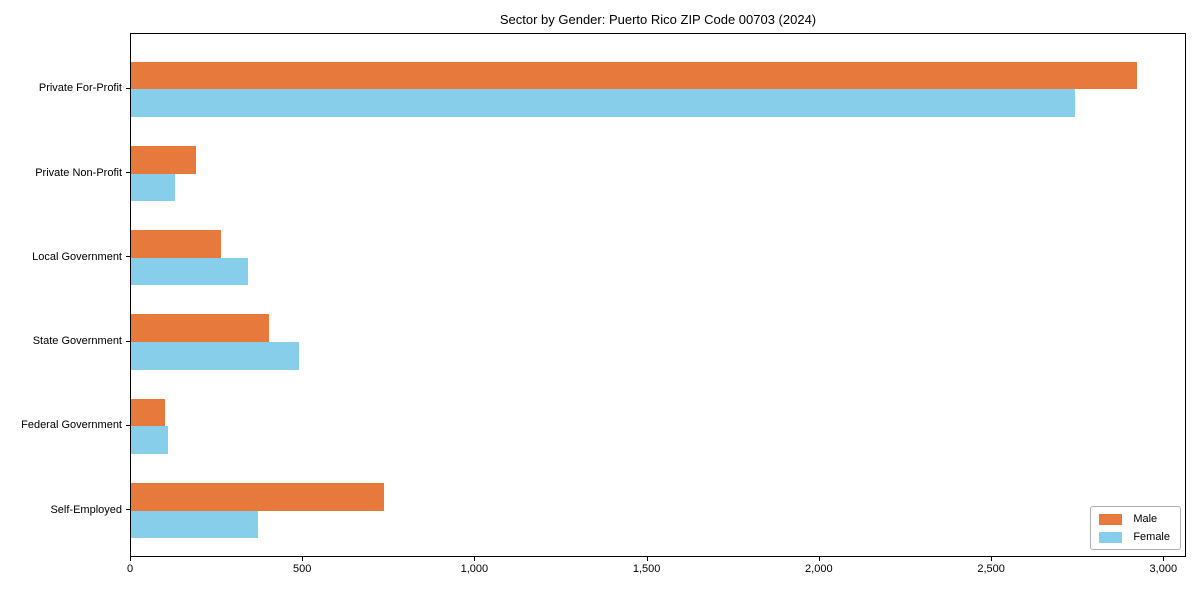 Image resolution: width=1200 pixels, height=600 pixels. What do you see at coordinates (215, 356) in the screenshot?
I see `bar-female-state-government` at bounding box center [215, 356].